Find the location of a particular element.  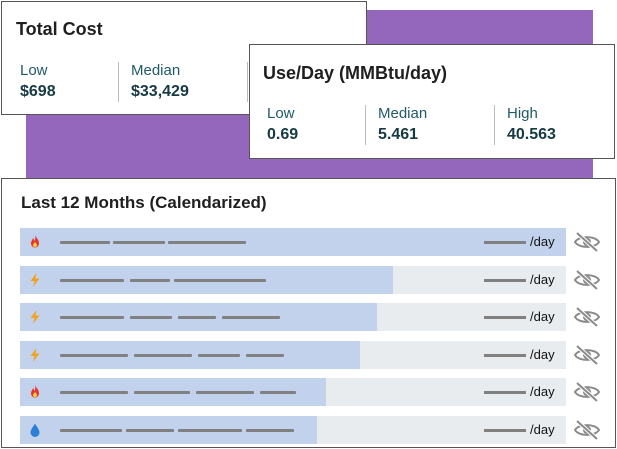

use-per-day-title: Use/Day (MMBtu/day) is located at coordinates (355, 73).